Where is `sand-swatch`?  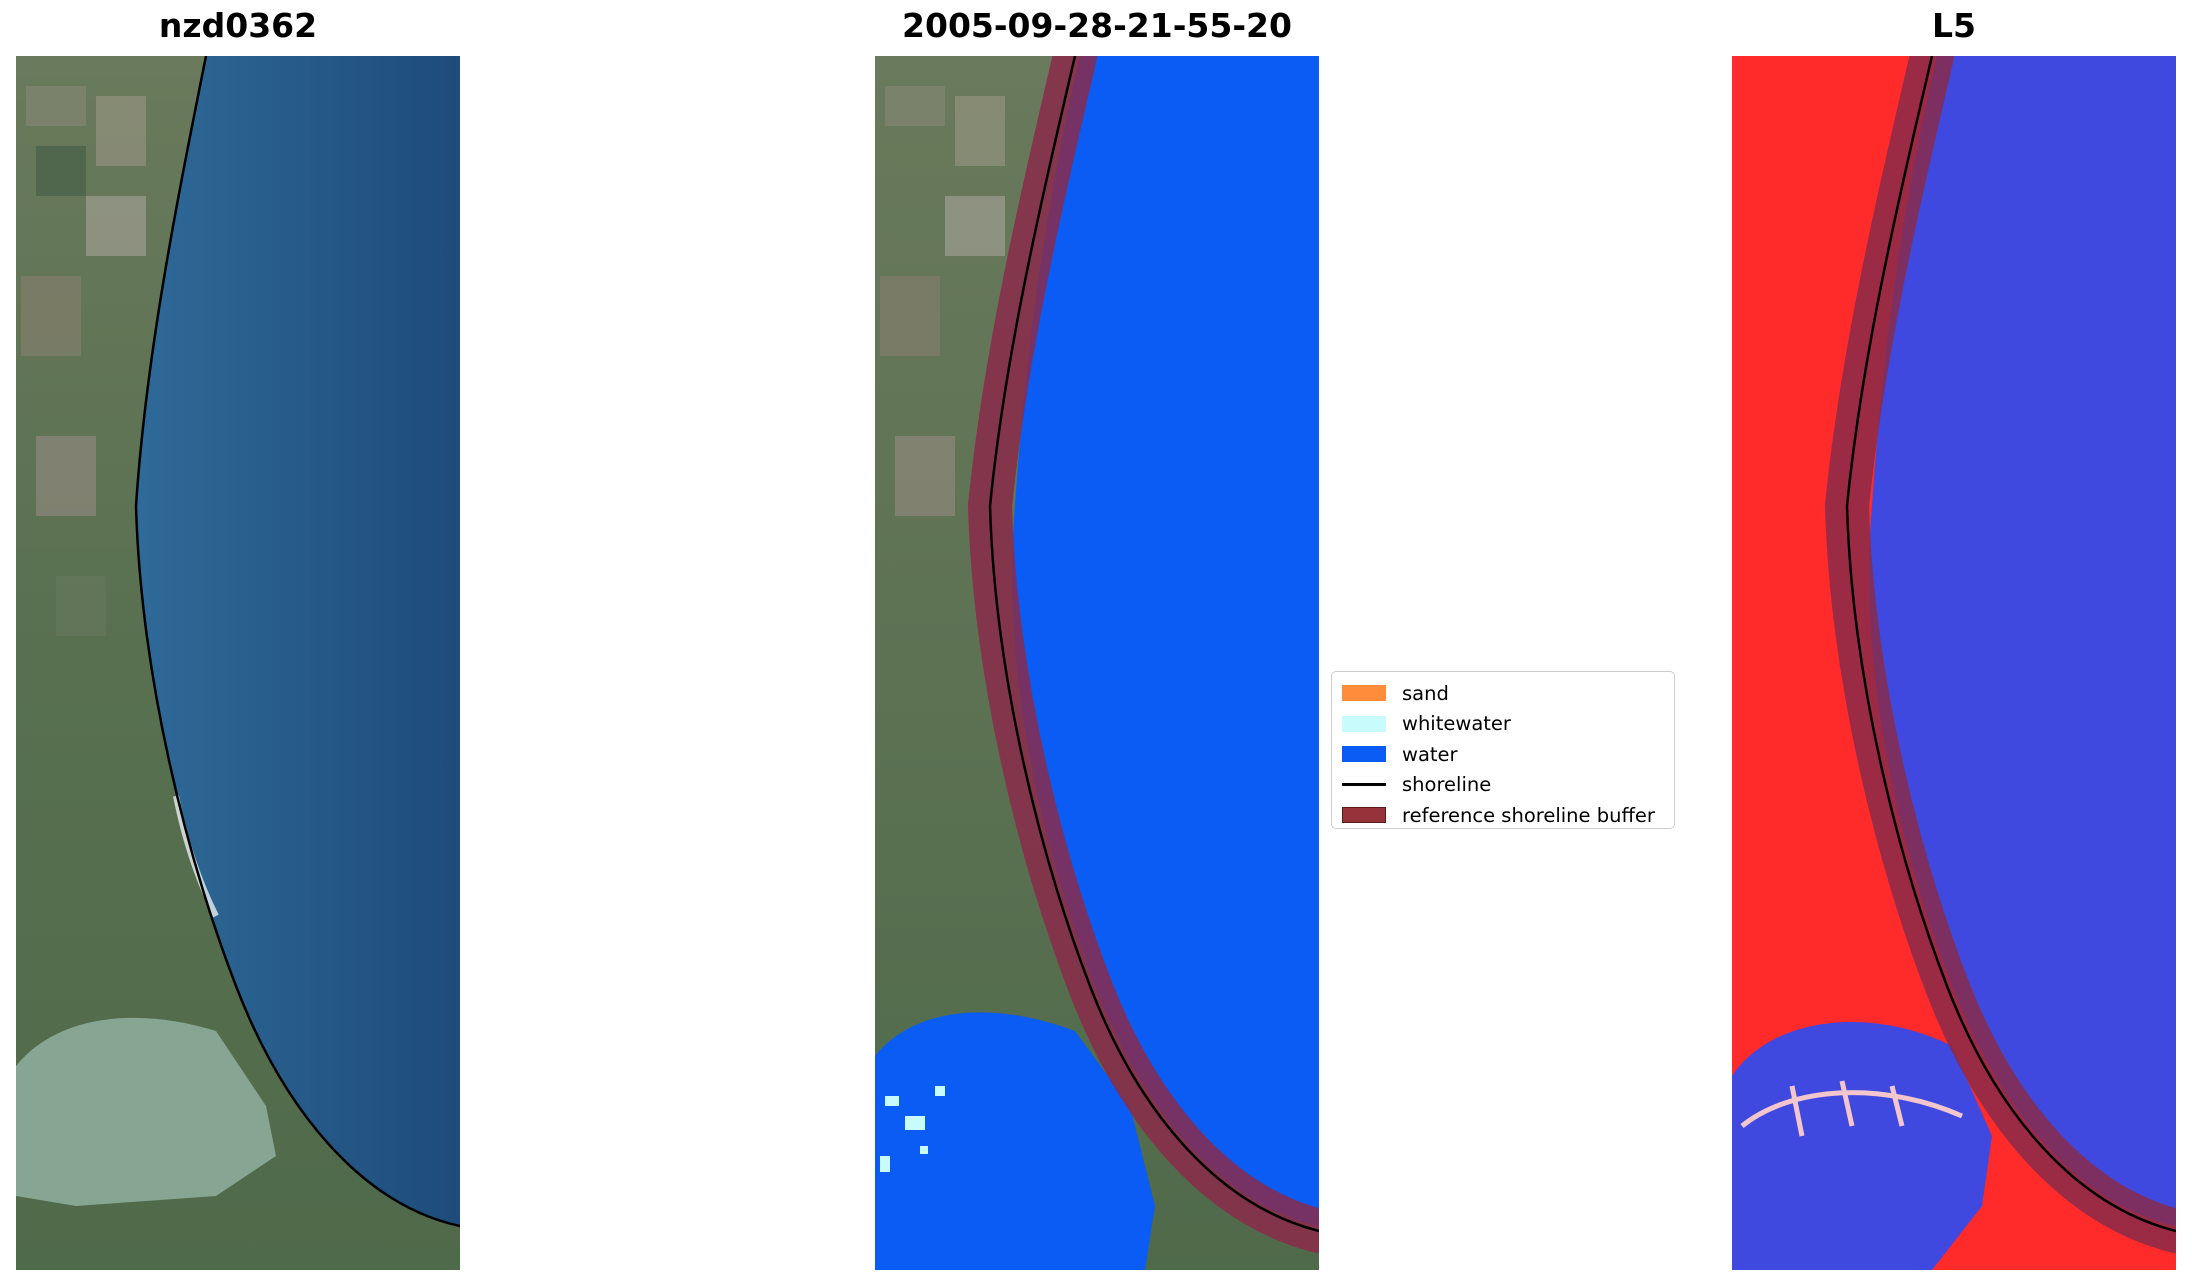
sand-swatch is located at coordinates (1364, 693).